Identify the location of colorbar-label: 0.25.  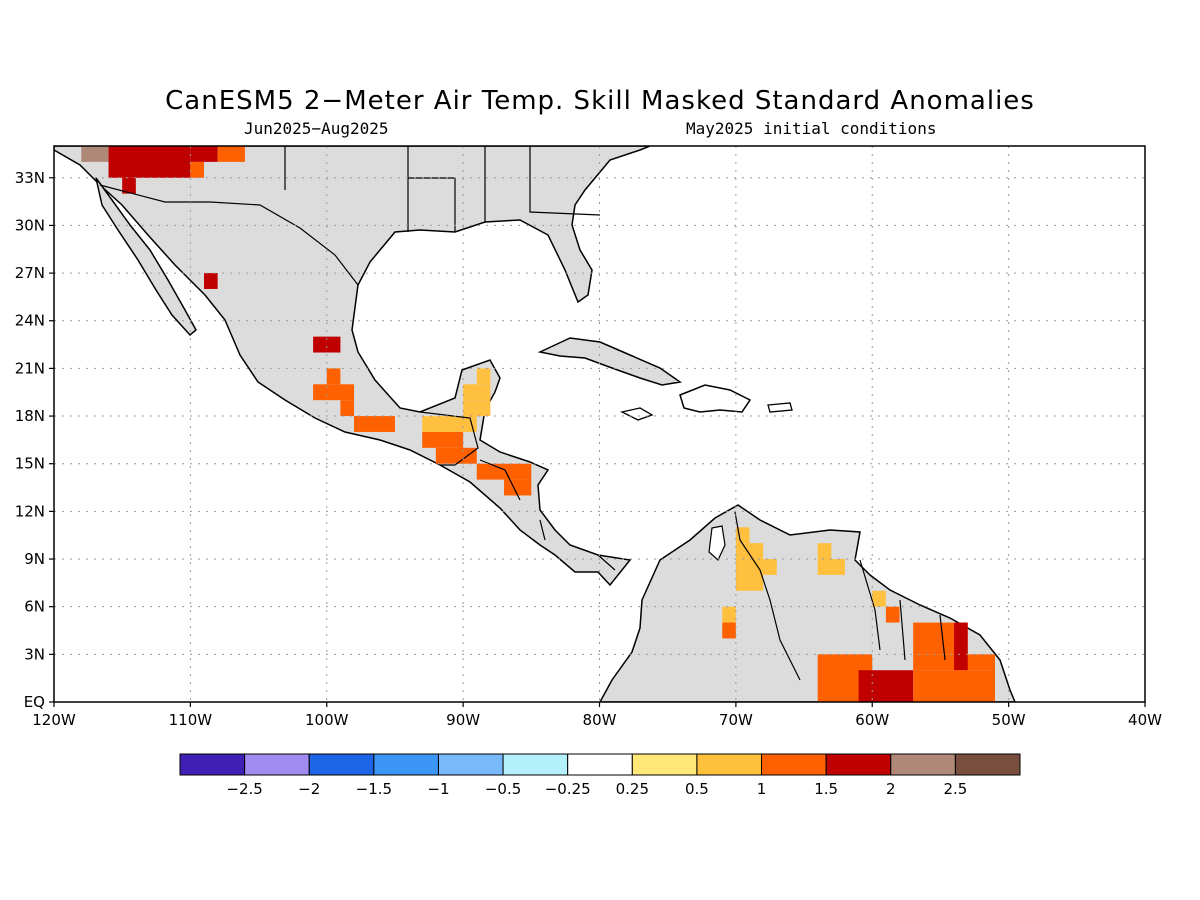
(632, 789).